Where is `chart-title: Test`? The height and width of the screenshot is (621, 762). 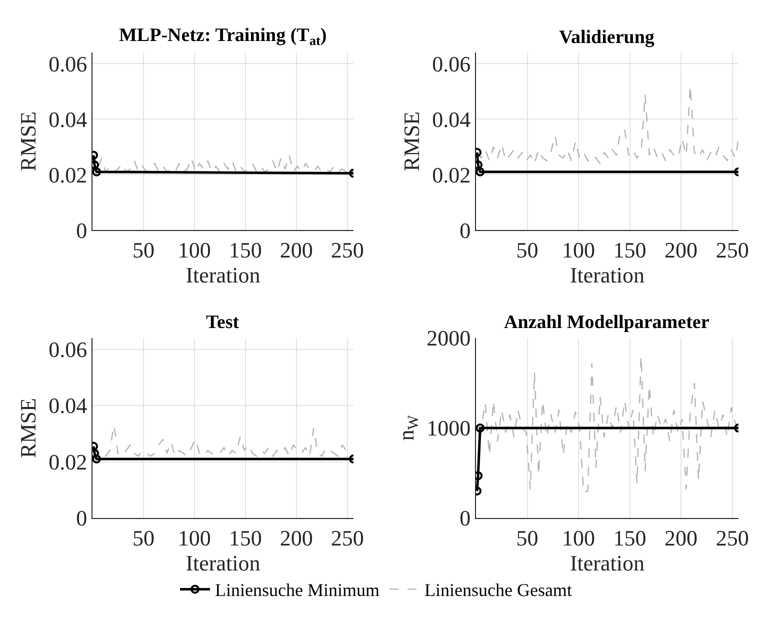 chart-title: Test is located at coordinates (223, 322).